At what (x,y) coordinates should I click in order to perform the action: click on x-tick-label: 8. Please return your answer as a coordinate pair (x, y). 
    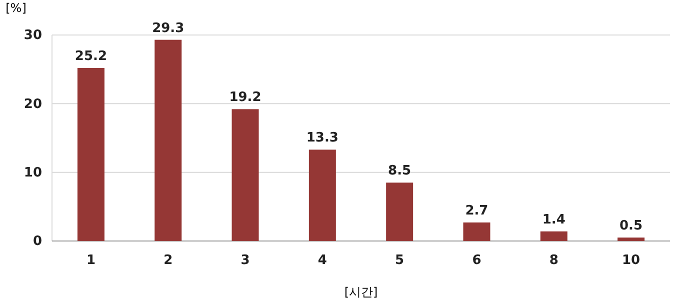
    Looking at the image, I should click on (553, 260).